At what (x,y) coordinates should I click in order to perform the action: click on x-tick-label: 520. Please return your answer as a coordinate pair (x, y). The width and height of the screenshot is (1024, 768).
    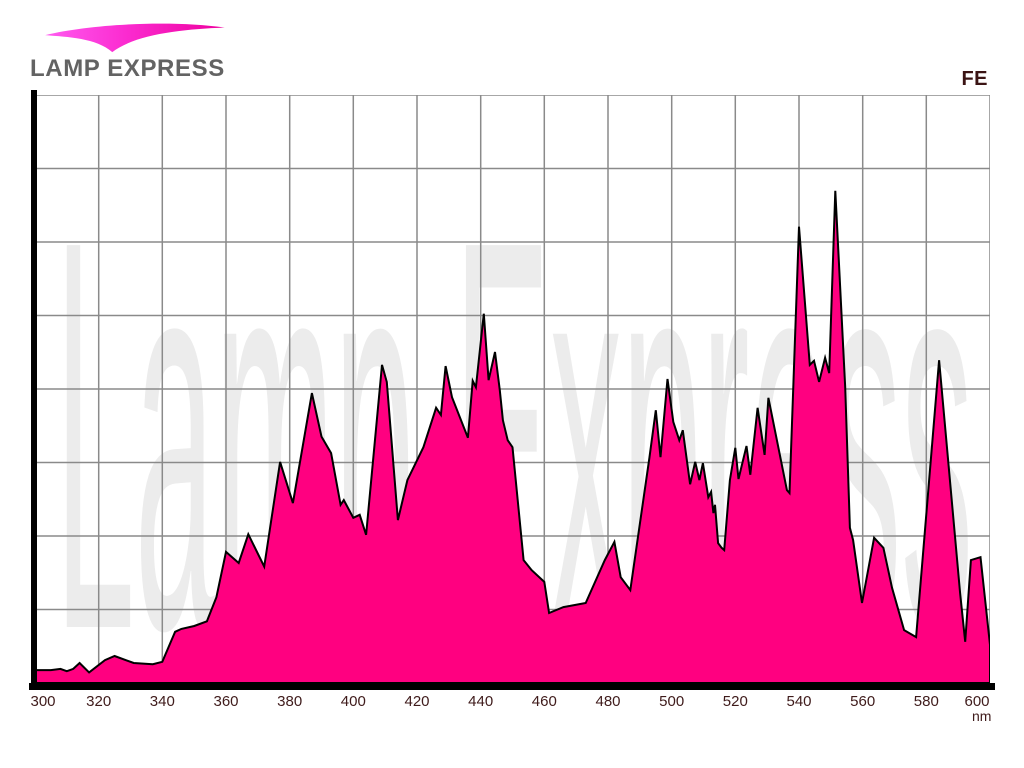
    Looking at the image, I should click on (735, 701).